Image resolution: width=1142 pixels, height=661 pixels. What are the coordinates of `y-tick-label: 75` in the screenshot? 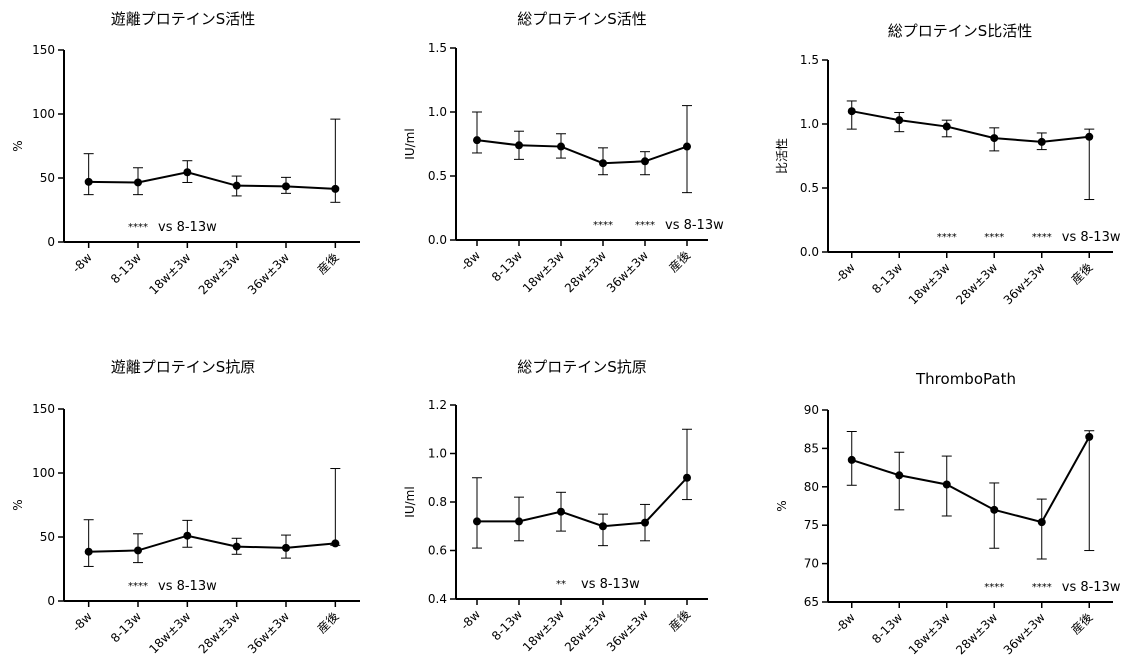 It's located at (811, 525).